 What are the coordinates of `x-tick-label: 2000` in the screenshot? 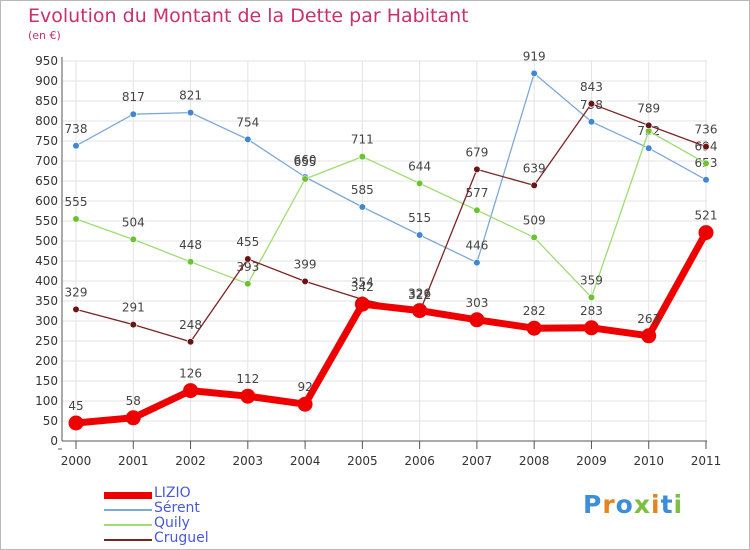 It's located at (76, 461).